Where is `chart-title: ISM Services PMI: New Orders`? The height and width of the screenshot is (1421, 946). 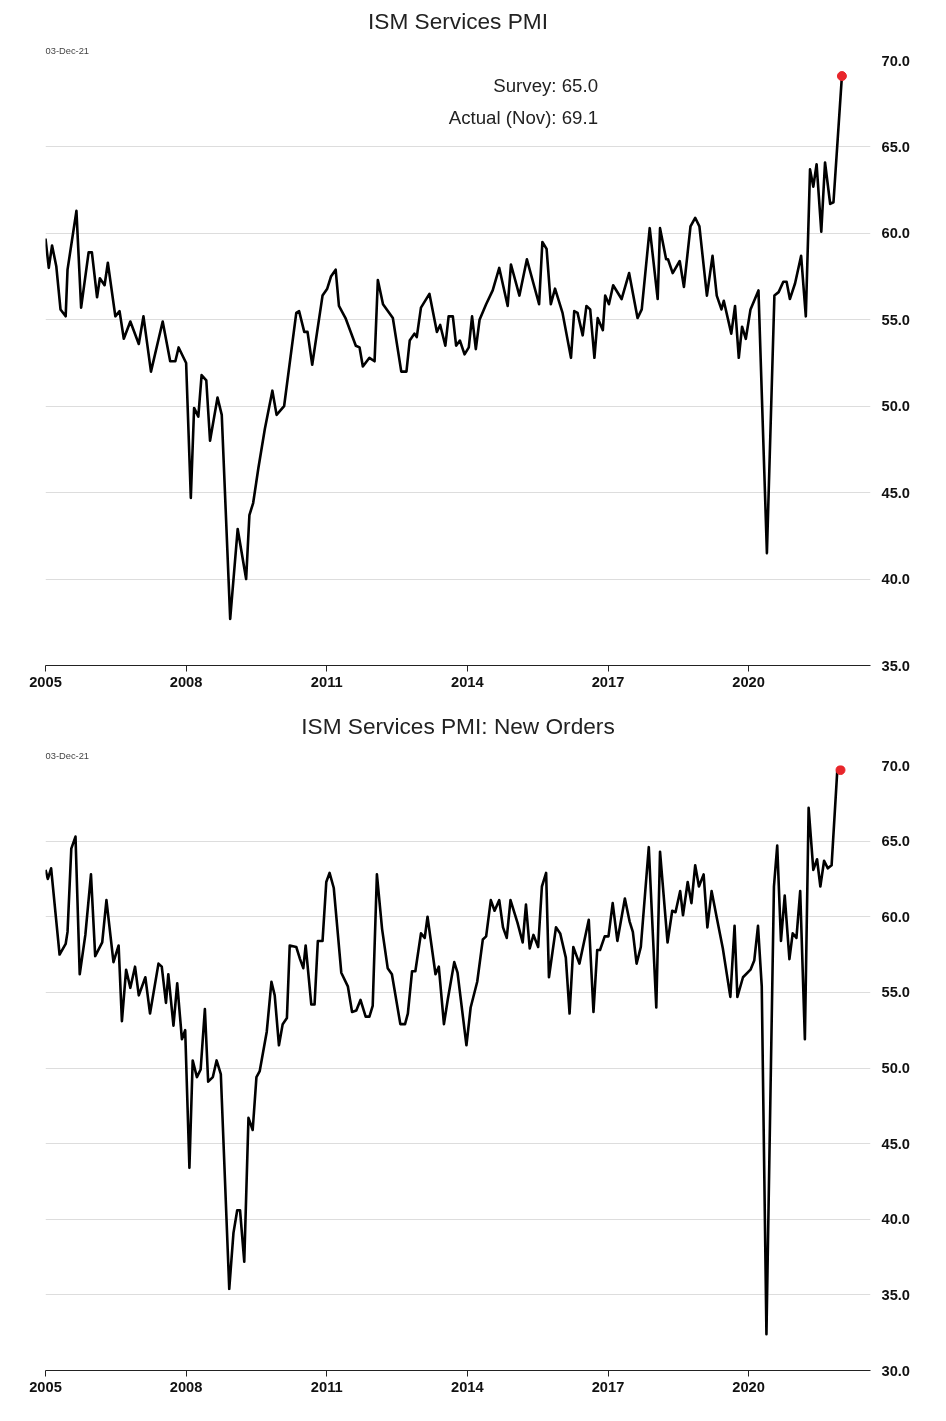
chart-title: ISM Services PMI: New Orders is located at coordinates (458, 725).